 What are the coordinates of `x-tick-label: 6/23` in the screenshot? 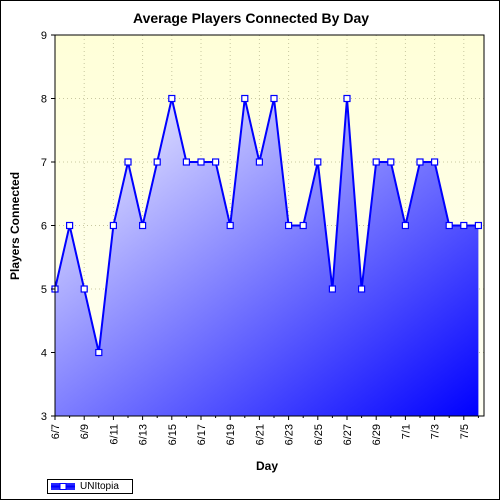 It's located at (290, 434).